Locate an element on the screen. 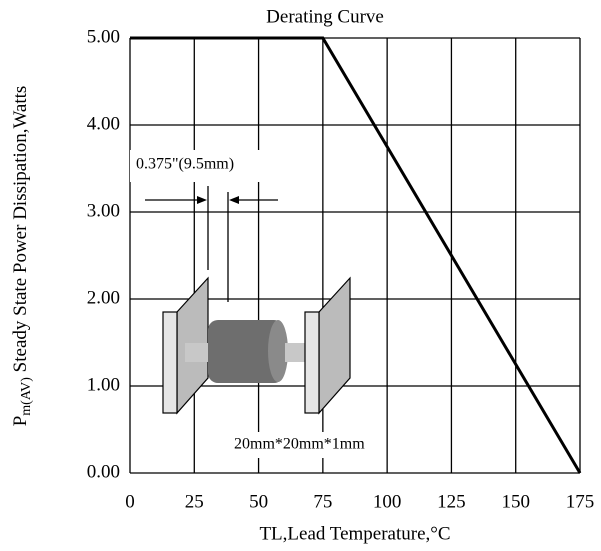  y-tick-label: 1.00 is located at coordinates (103, 384).